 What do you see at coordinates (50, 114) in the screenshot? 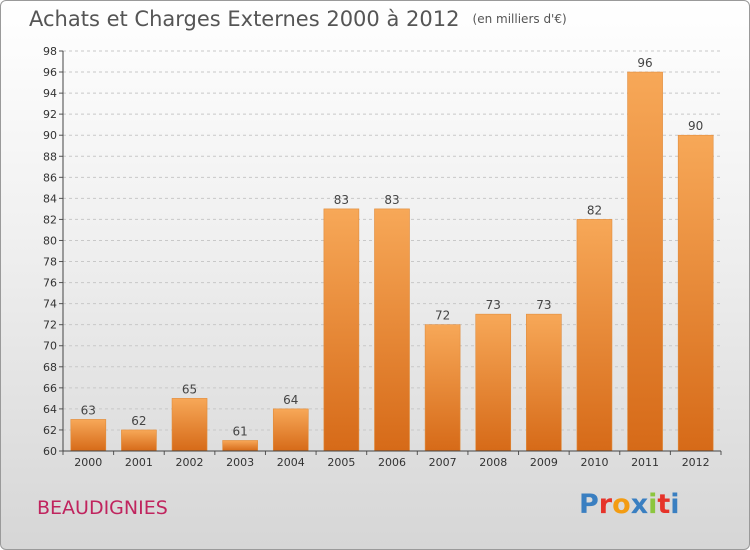
I see `y-tick-label: 92` at bounding box center [50, 114].